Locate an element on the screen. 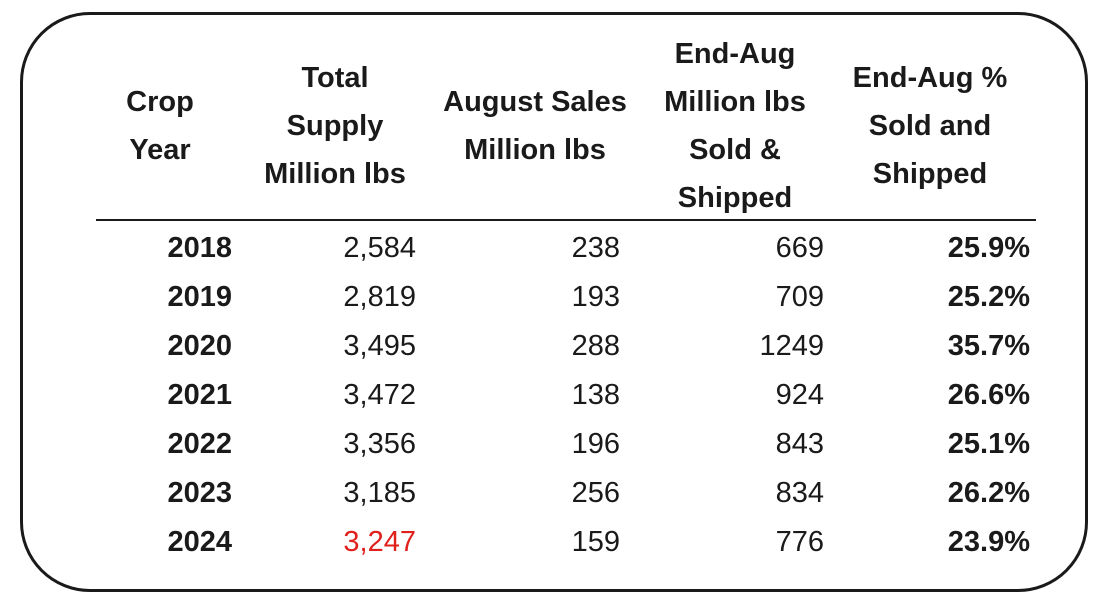 Image resolution: width=1114 pixels, height=609 pixels. cell-pct-sold-shipped: 35.7% is located at coordinates (988, 346).